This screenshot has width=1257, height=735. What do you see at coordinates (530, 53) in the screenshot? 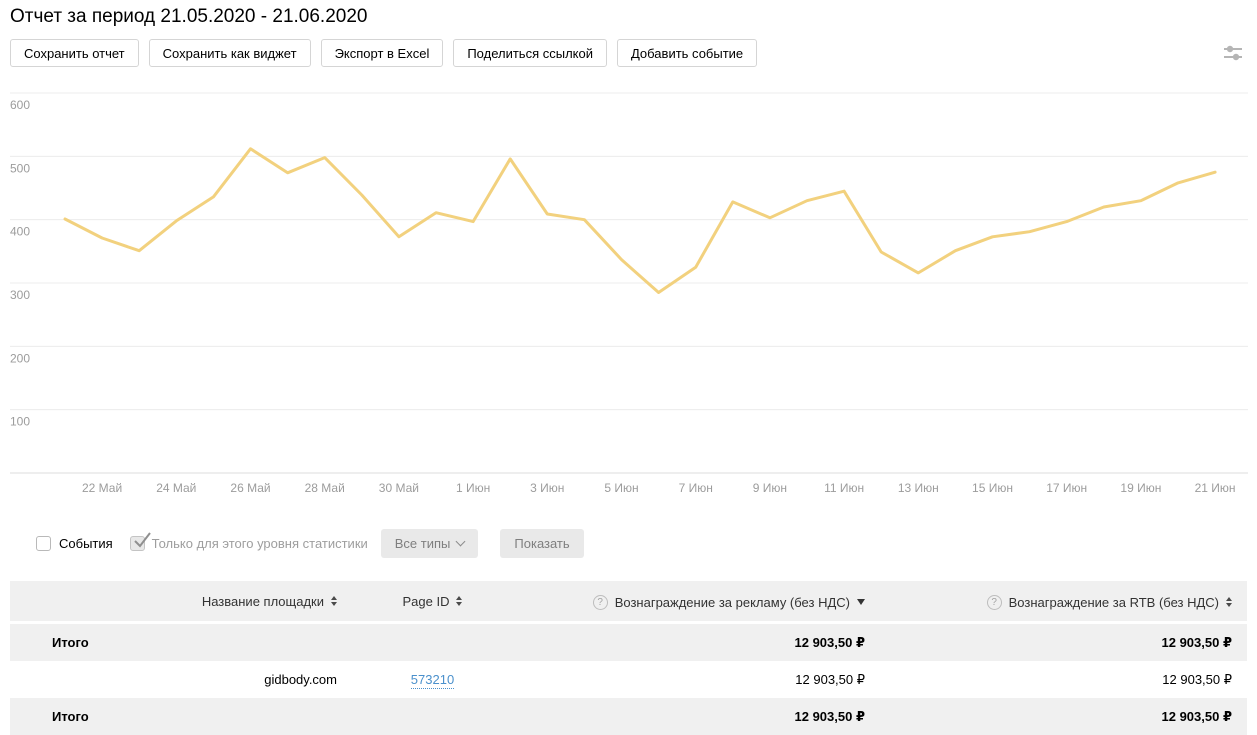
I see `share-link-button: Поделиться ссылкой` at bounding box center [530, 53].